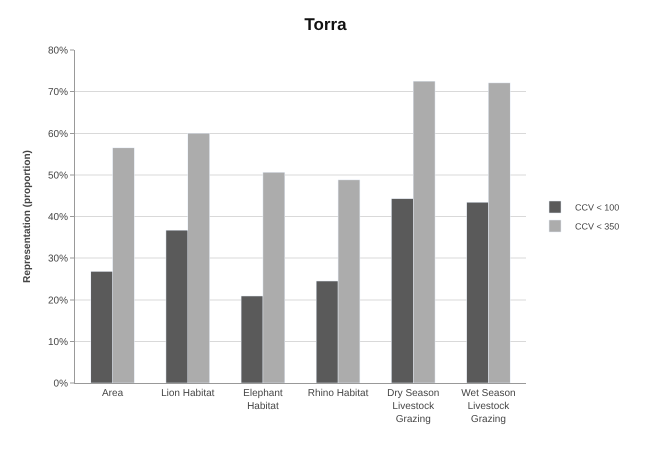 The image size is (651, 458). What do you see at coordinates (58, 342) in the screenshot?
I see `y-tick-label: 10%` at bounding box center [58, 342].